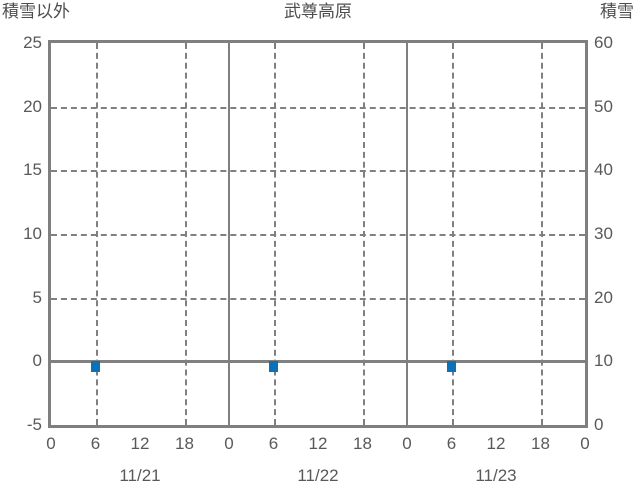 The width and height of the screenshot is (636, 501). I want to click on left-axis-tick-label: 20, so click(32, 106).